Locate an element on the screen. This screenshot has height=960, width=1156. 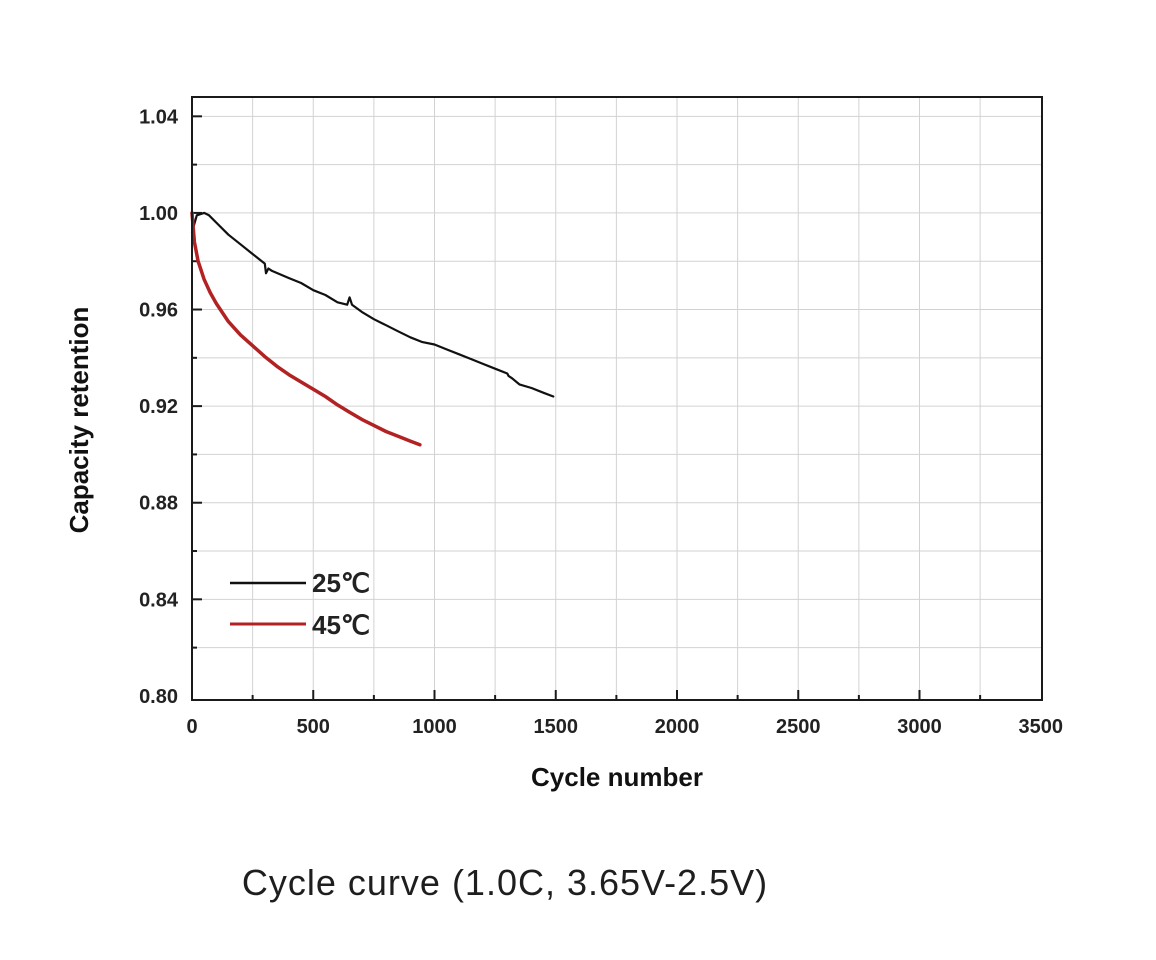
y-tick-labels: 0.80 0.84 0.88 0.92 0.96 1.00 1.04 is located at coordinates (159, 407).